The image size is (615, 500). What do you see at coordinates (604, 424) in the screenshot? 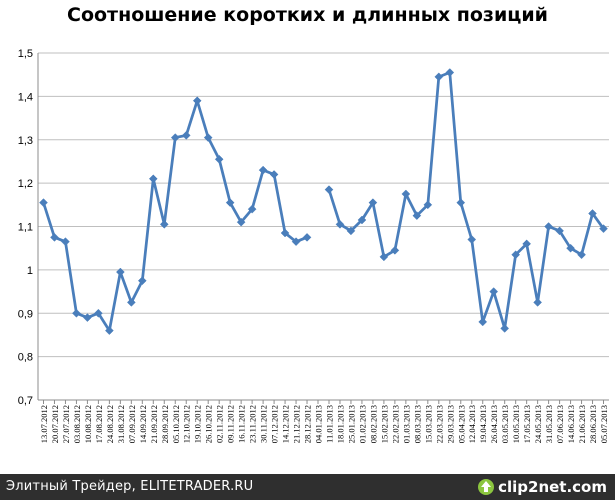
I see `x-tick-label: 05.07.2013` at bounding box center [604, 424].